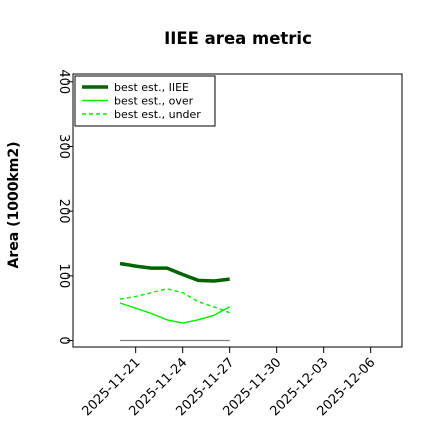  I want to click on y-tick-label: 200, so click(63, 211).